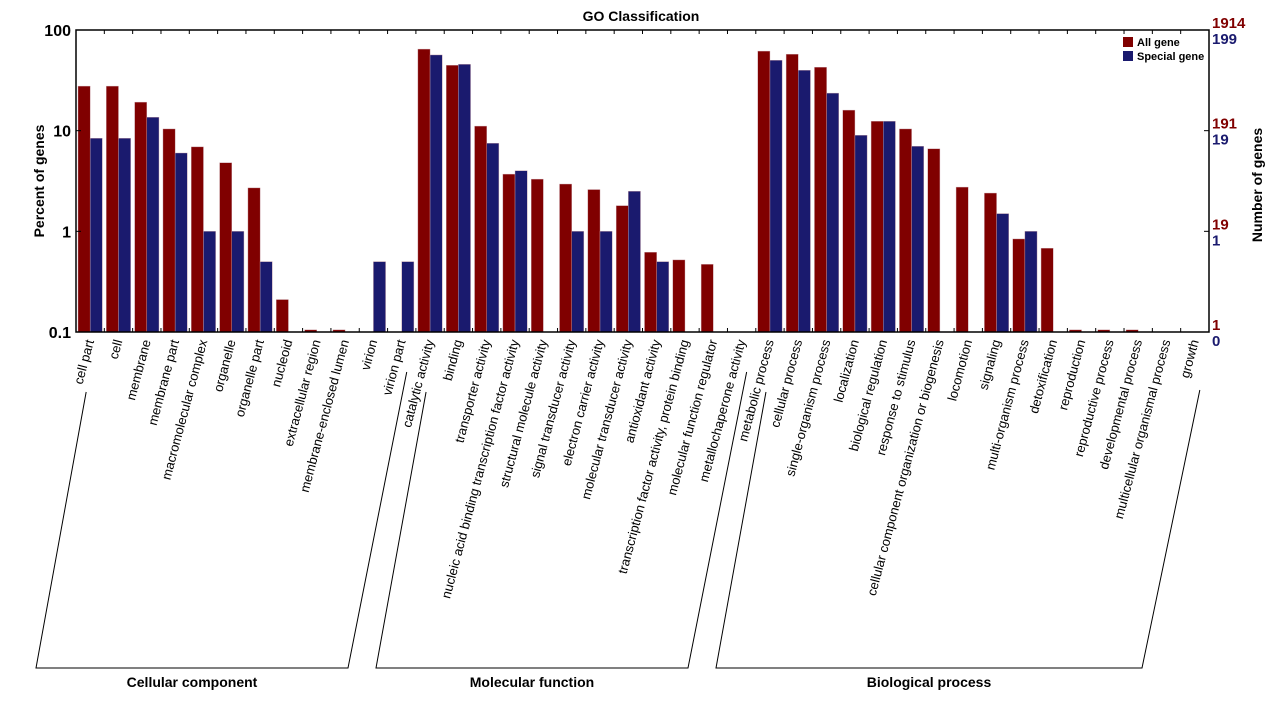  Describe the element at coordinates (1170, 57) in the screenshot. I see `legend-label-special: Special gene` at that location.